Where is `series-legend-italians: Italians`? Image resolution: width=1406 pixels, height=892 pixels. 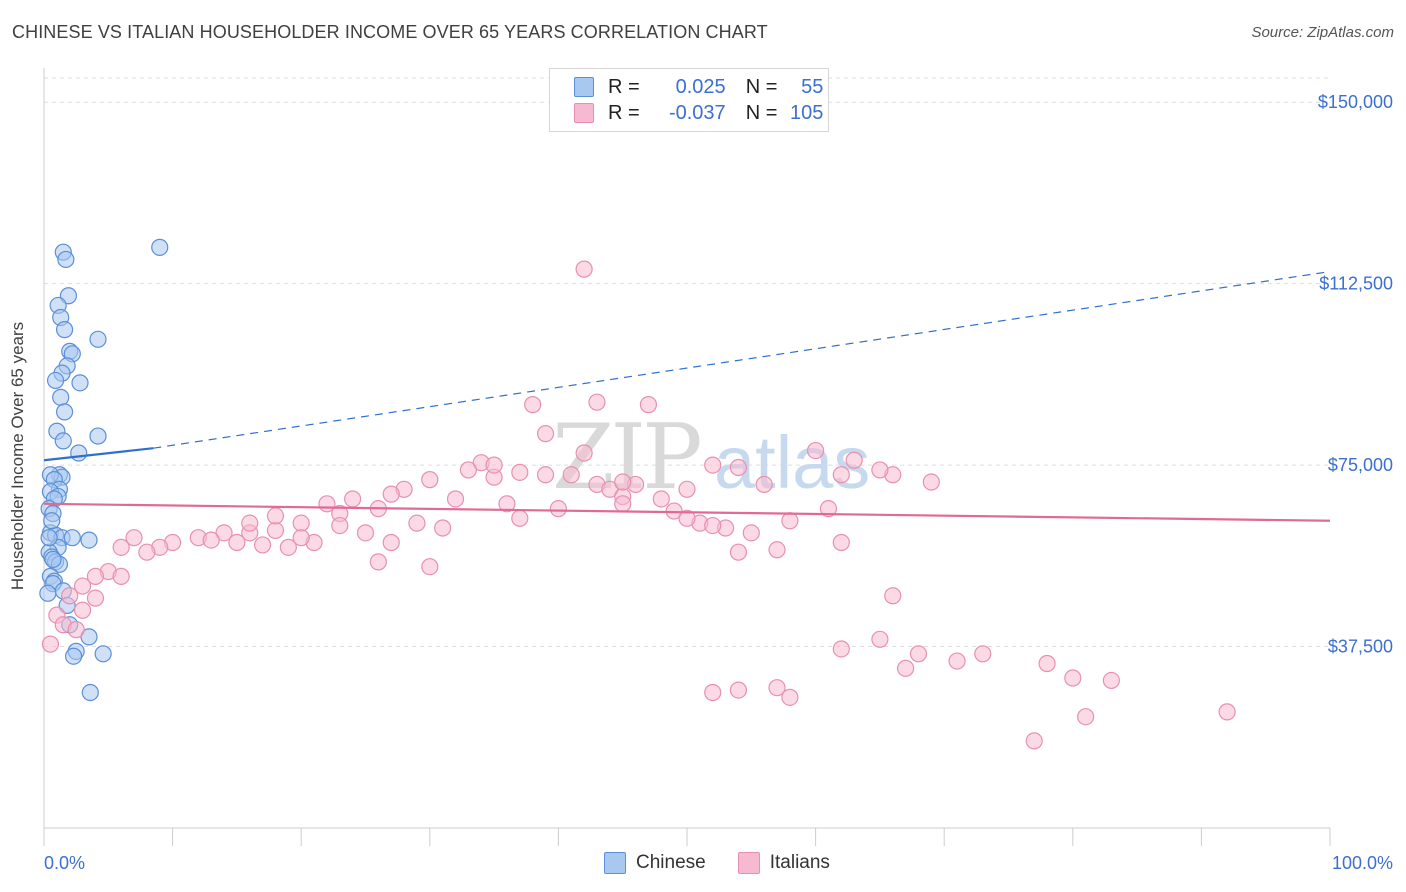
series-legend-italians: Italians is located at coordinates (783, 863).